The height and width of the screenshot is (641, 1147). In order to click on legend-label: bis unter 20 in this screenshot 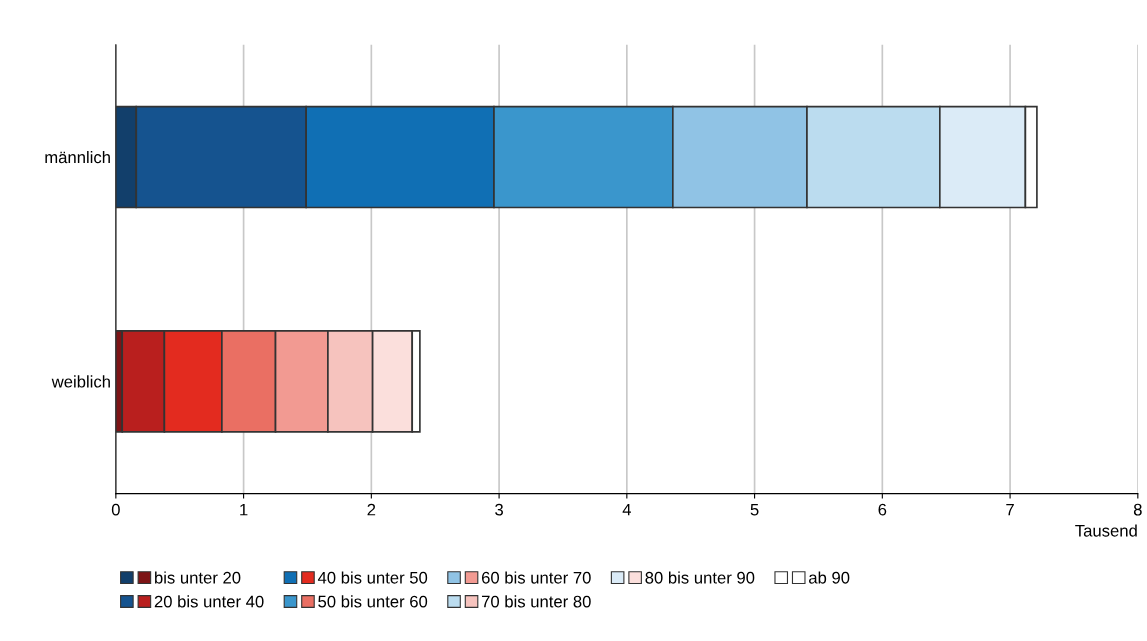, I will do `click(198, 577)`.